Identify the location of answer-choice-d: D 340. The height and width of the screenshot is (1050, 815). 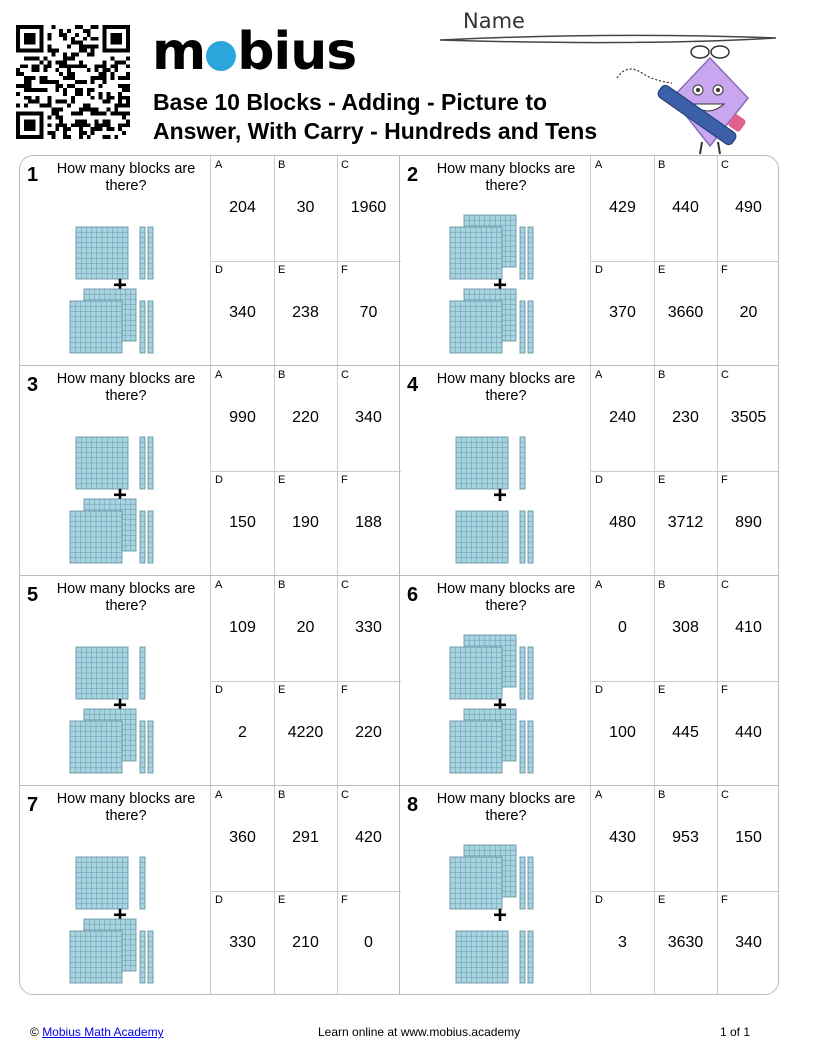
(242, 313).